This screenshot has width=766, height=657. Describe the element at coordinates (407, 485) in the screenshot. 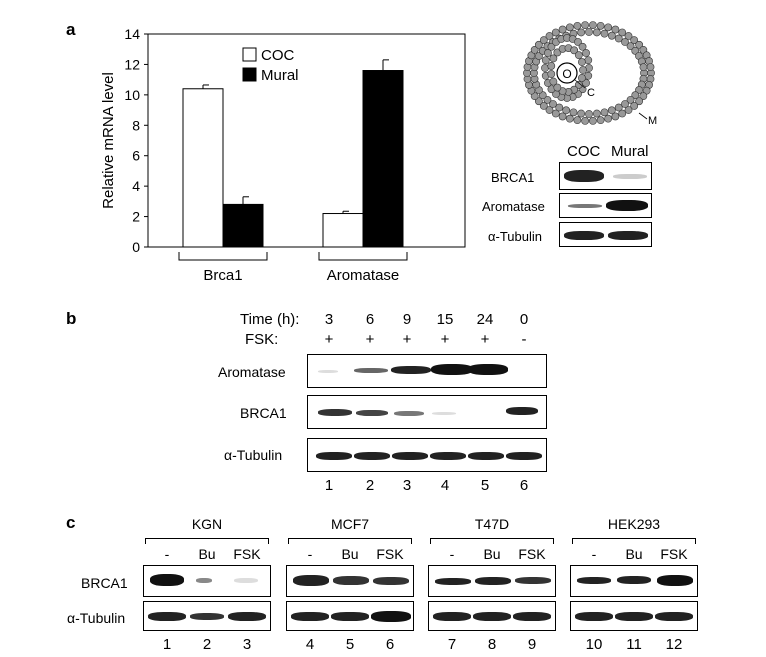

I see `lane-number: 3` at that location.